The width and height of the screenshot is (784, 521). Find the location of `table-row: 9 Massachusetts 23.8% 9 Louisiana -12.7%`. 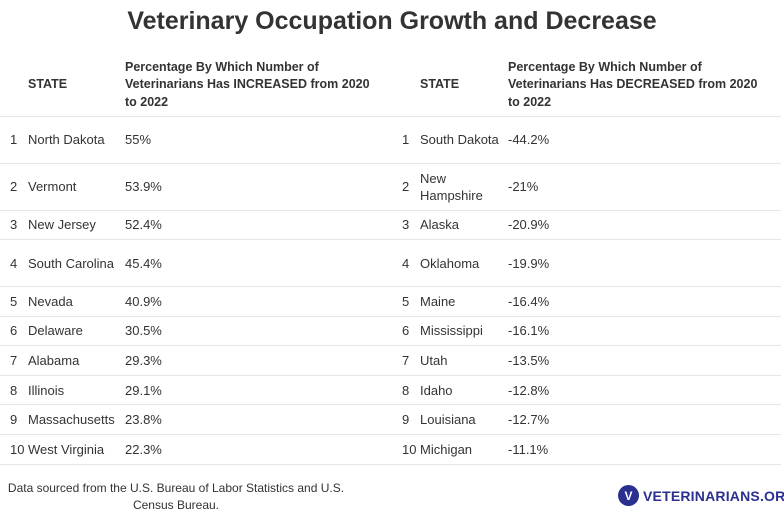

table-row: 9 Massachusetts 23.8% 9 Louisiana -12.7% is located at coordinates (390, 420).